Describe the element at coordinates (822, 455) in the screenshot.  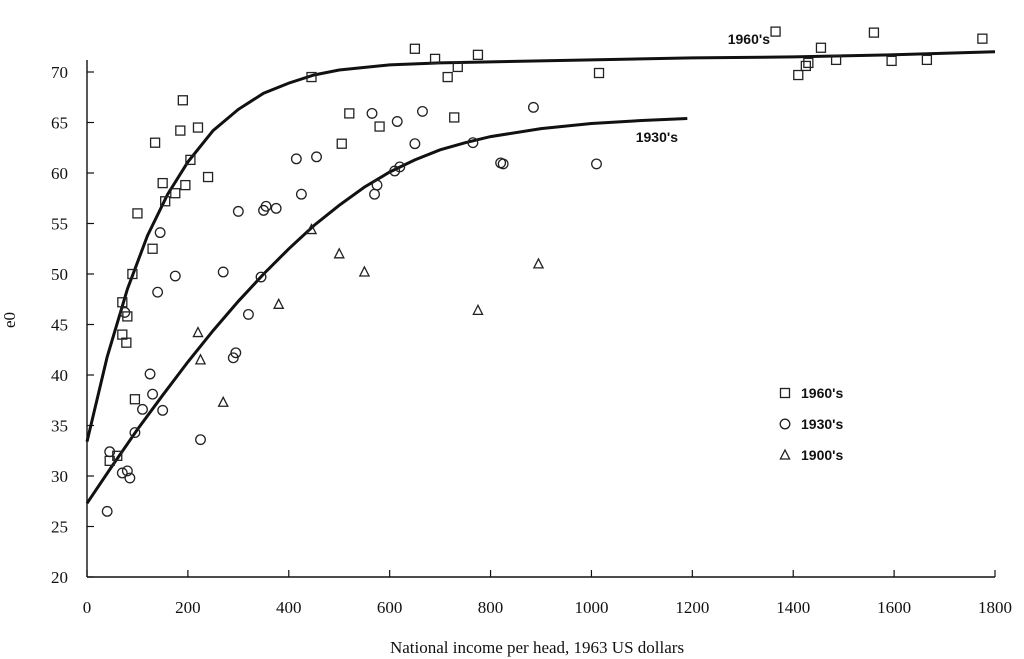
I see `legend-label: 1900's` at that location.